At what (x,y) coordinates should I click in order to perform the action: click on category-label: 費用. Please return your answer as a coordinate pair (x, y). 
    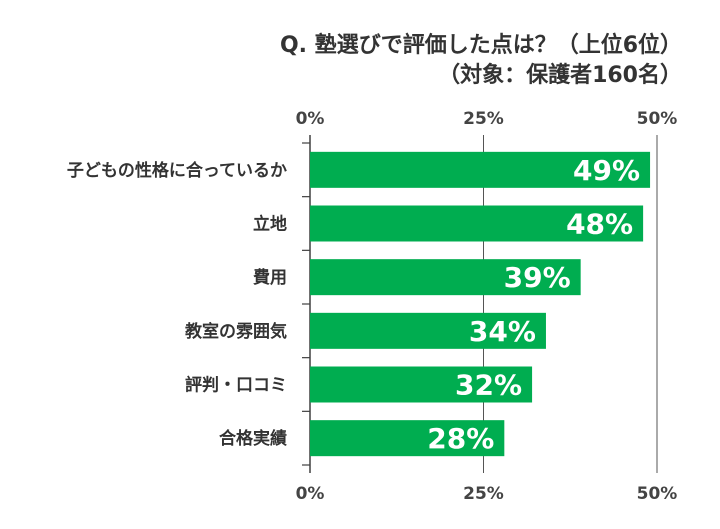
    Looking at the image, I should click on (270, 277).